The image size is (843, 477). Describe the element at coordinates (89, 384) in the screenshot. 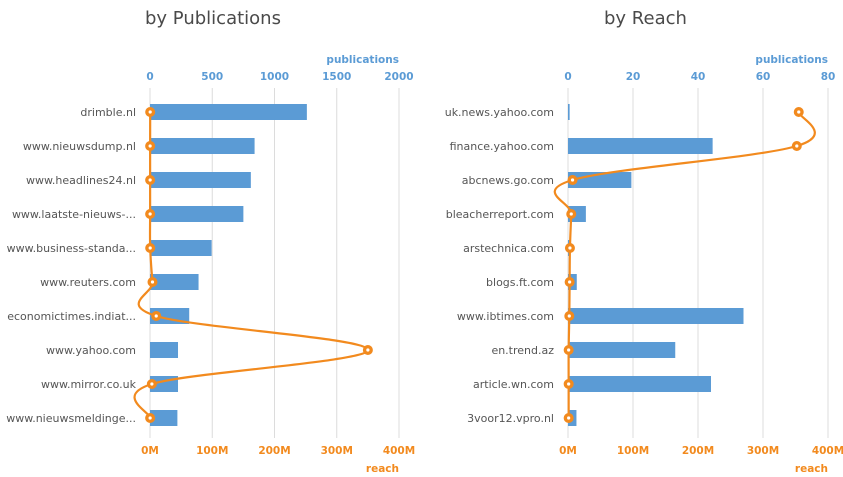

I see `category-label: www.mirror.co.uk` at that location.